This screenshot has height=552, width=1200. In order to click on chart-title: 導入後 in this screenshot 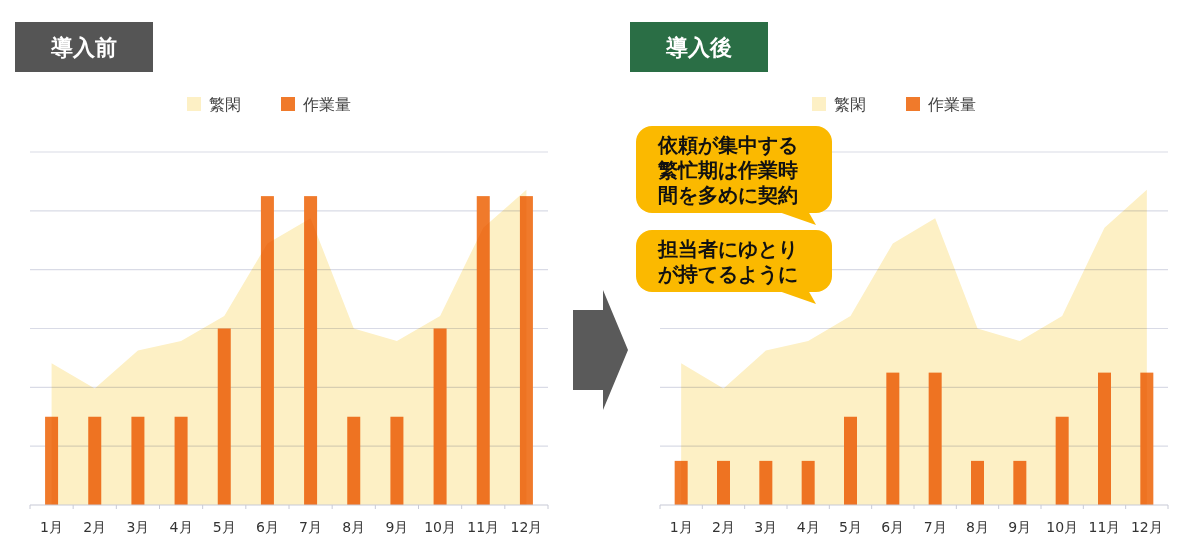, I will do `click(698, 47)`.